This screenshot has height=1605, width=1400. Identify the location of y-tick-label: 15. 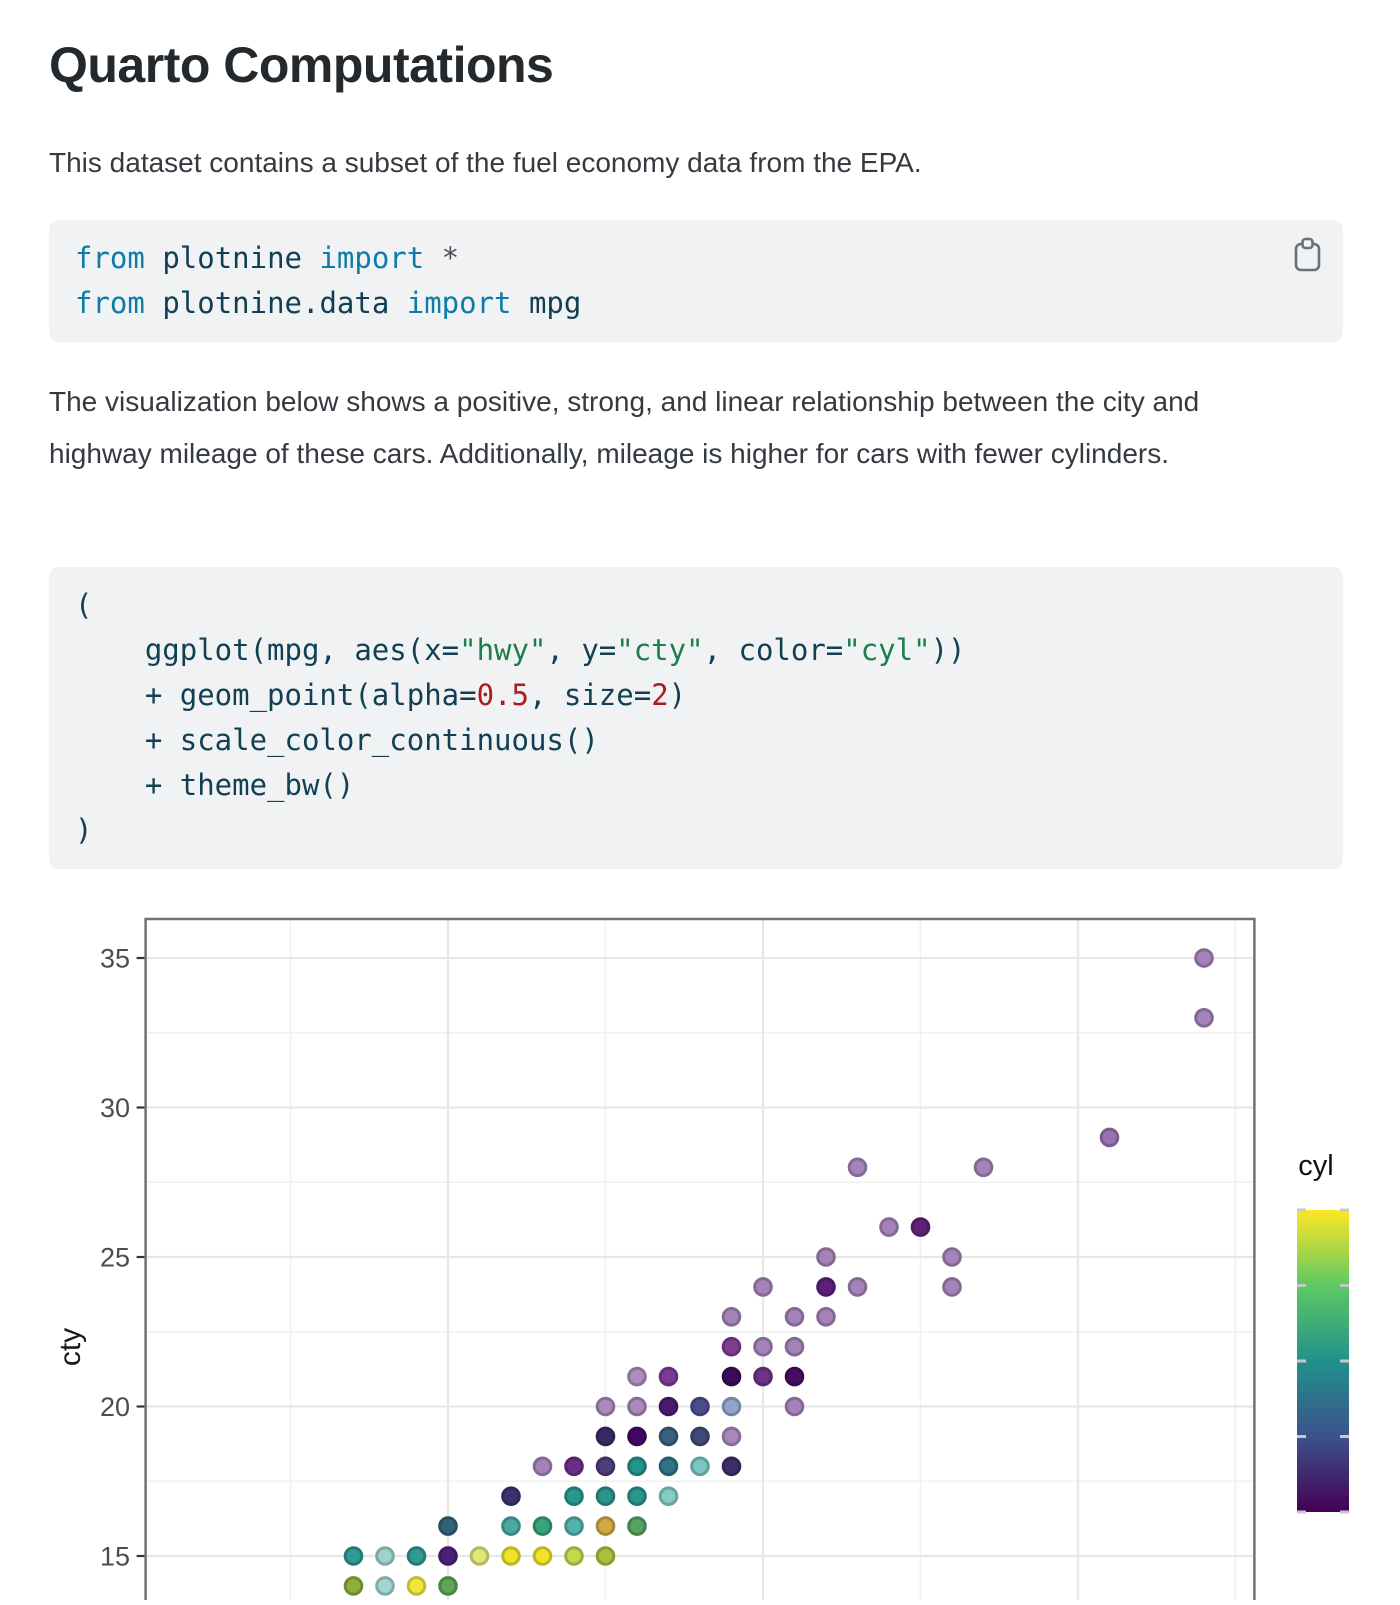
(115, 1557).